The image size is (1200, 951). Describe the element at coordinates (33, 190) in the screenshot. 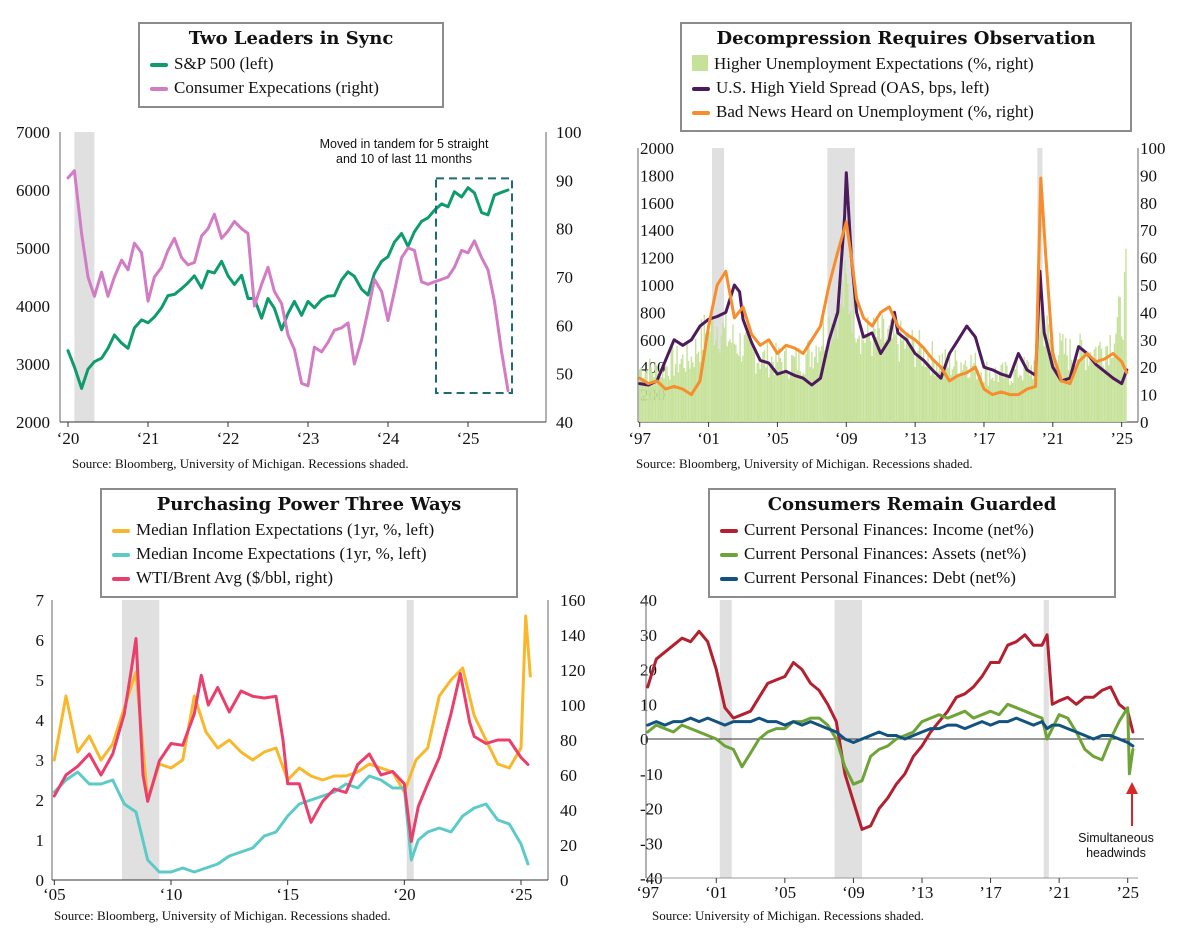

I see `y-left-tick-label-two-leaders: 6000` at that location.